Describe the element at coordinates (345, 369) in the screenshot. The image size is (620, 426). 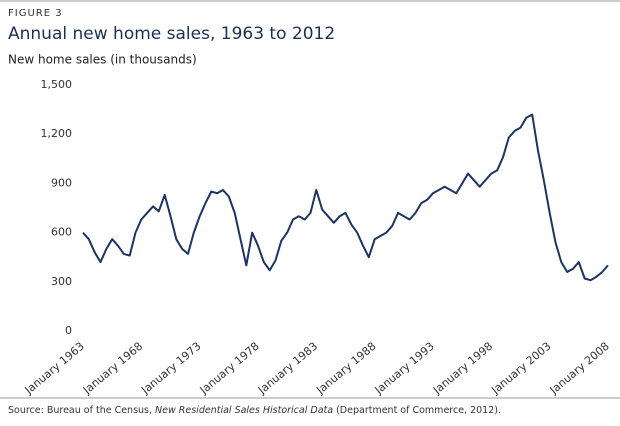
I see `x-tick-label: January 1988` at that location.